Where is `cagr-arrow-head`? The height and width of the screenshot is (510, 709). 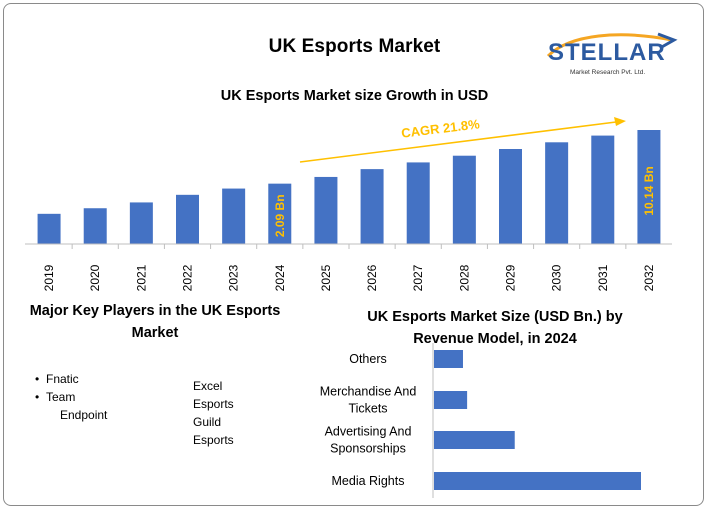
cagr-arrow-head is located at coordinates (620, 121).